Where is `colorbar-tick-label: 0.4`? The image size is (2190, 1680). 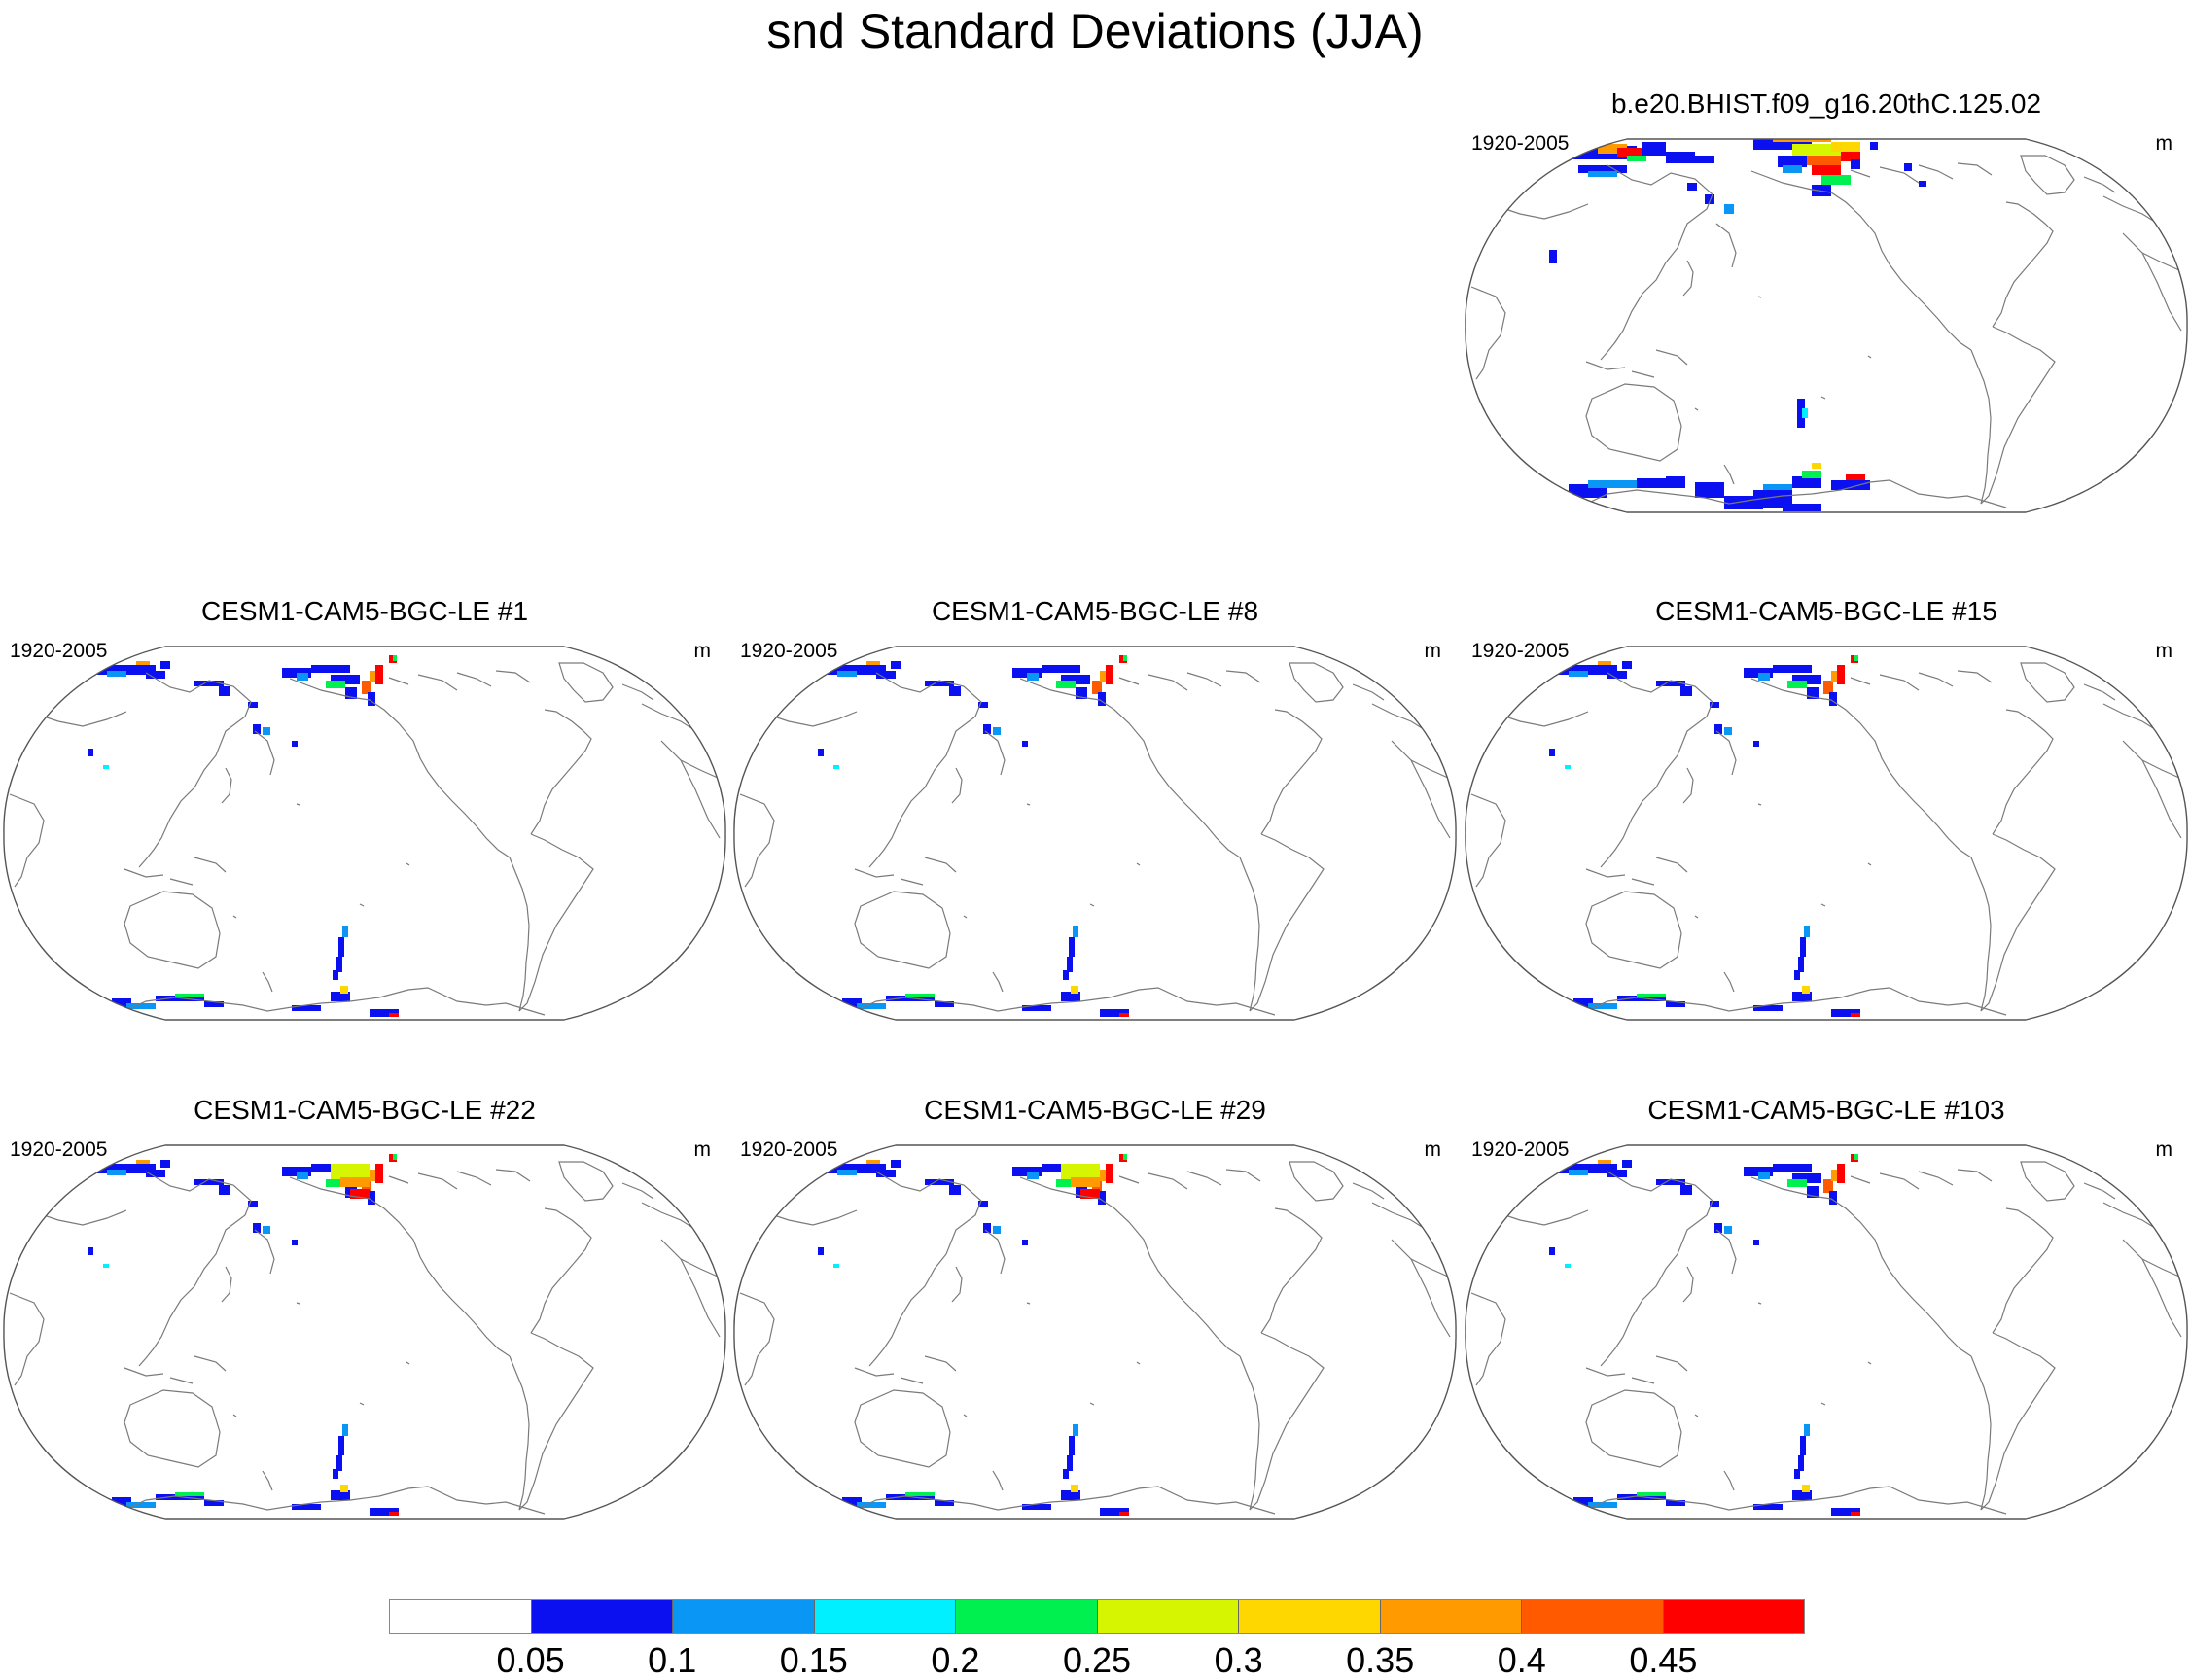
colorbar-tick-label: 0.4 is located at coordinates (1521, 1660).